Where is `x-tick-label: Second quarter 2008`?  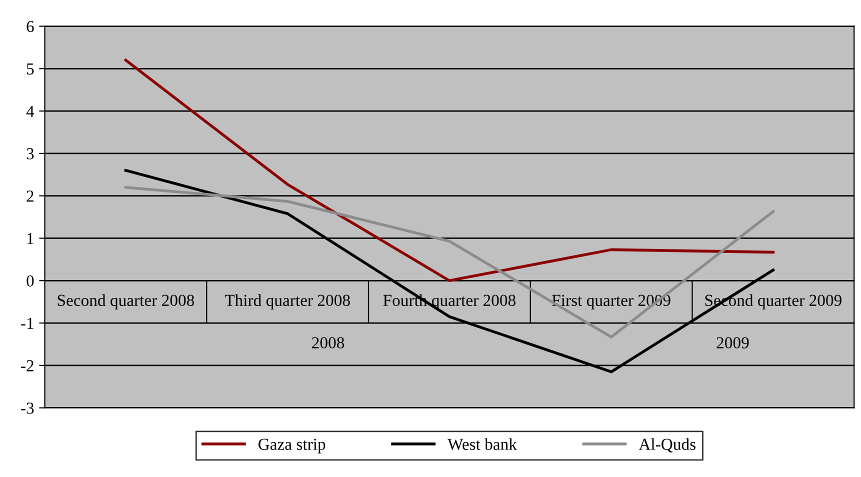
x-tick-label: Second quarter 2008 is located at coordinates (126, 302).